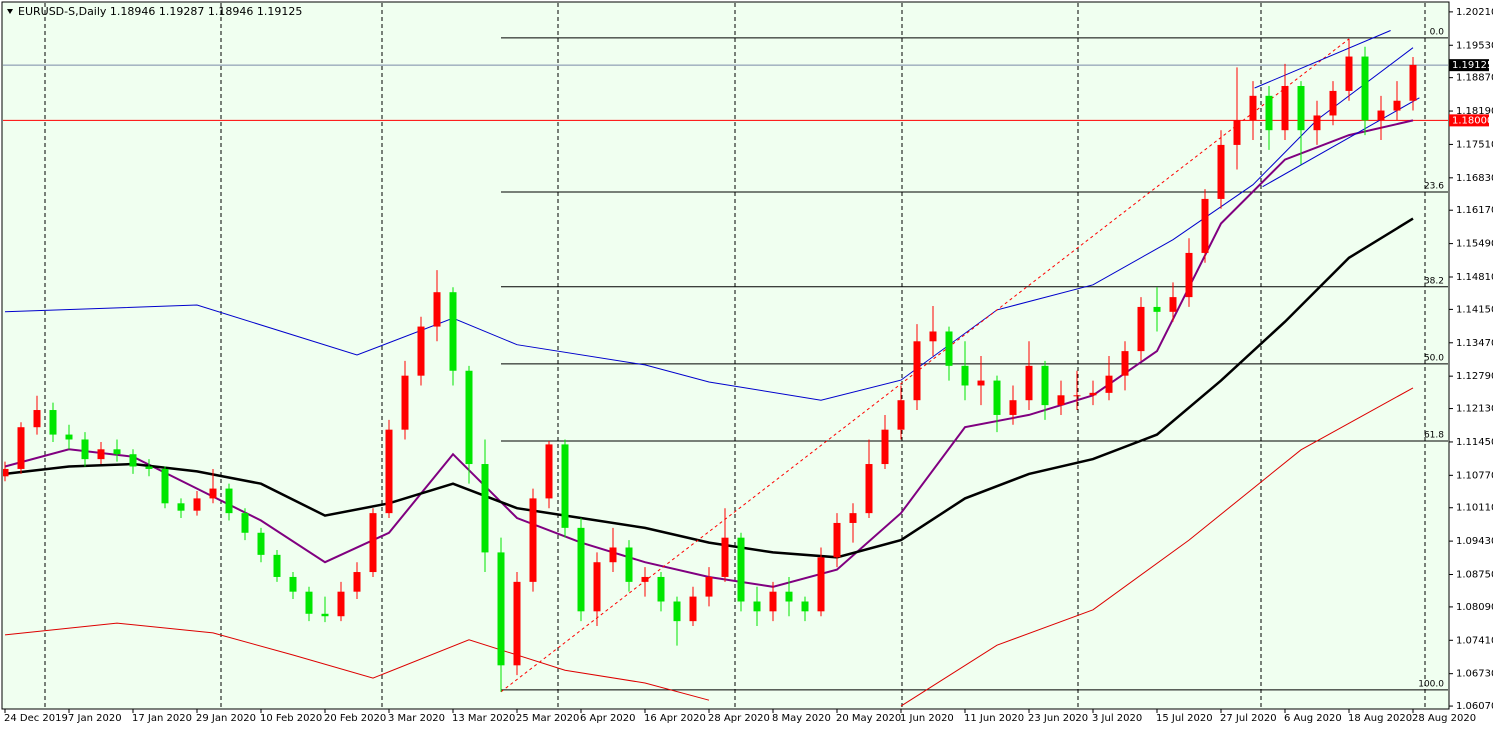 The image size is (1493, 730). Describe the element at coordinates (1474, 144) in the screenshot. I see `y-tick-label: 1.17510` at that location.